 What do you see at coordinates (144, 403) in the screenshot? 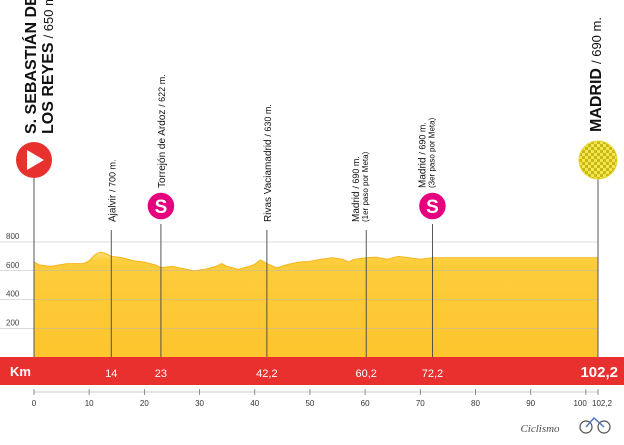
I see `x-tick-label: 20` at bounding box center [144, 403].